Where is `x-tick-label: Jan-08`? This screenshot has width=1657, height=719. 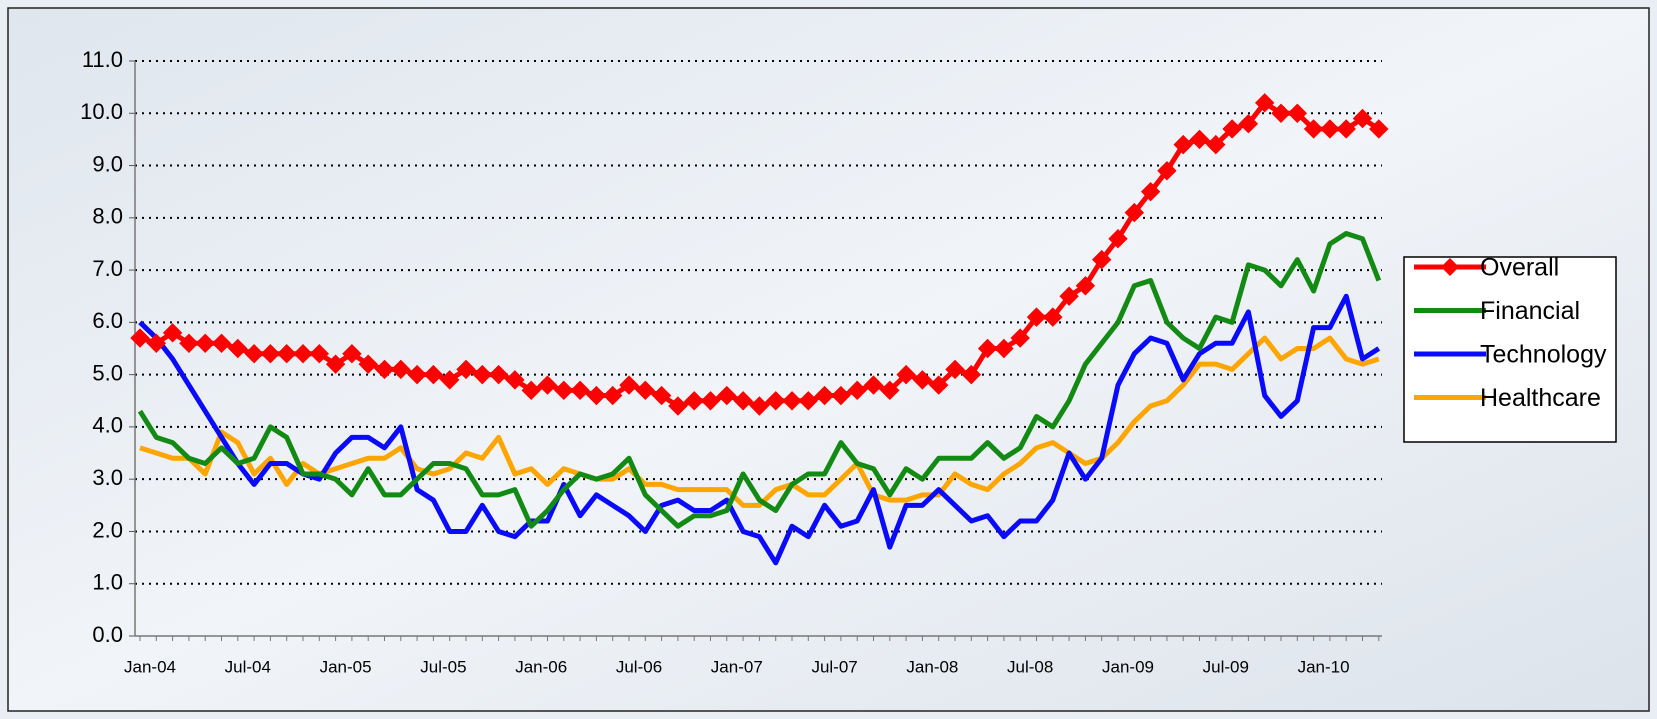
x-tick-label: Jan-08 is located at coordinates (932, 666).